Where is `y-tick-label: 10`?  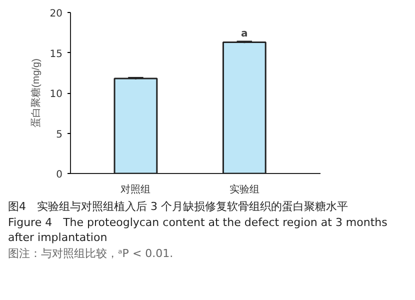
y-tick-label: 10 is located at coordinates (56, 94).